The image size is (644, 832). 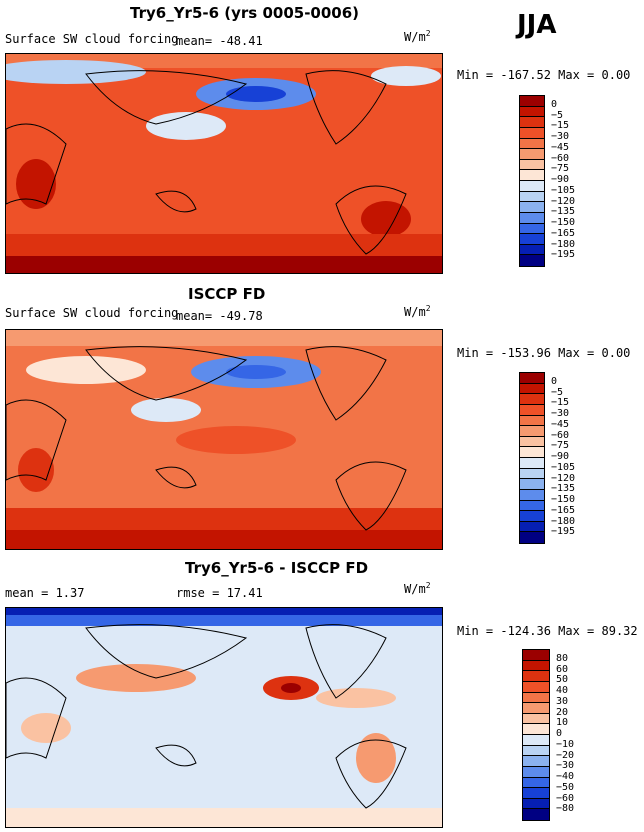 I want to click on panel3-colorbar, so click(x=536, y=735).